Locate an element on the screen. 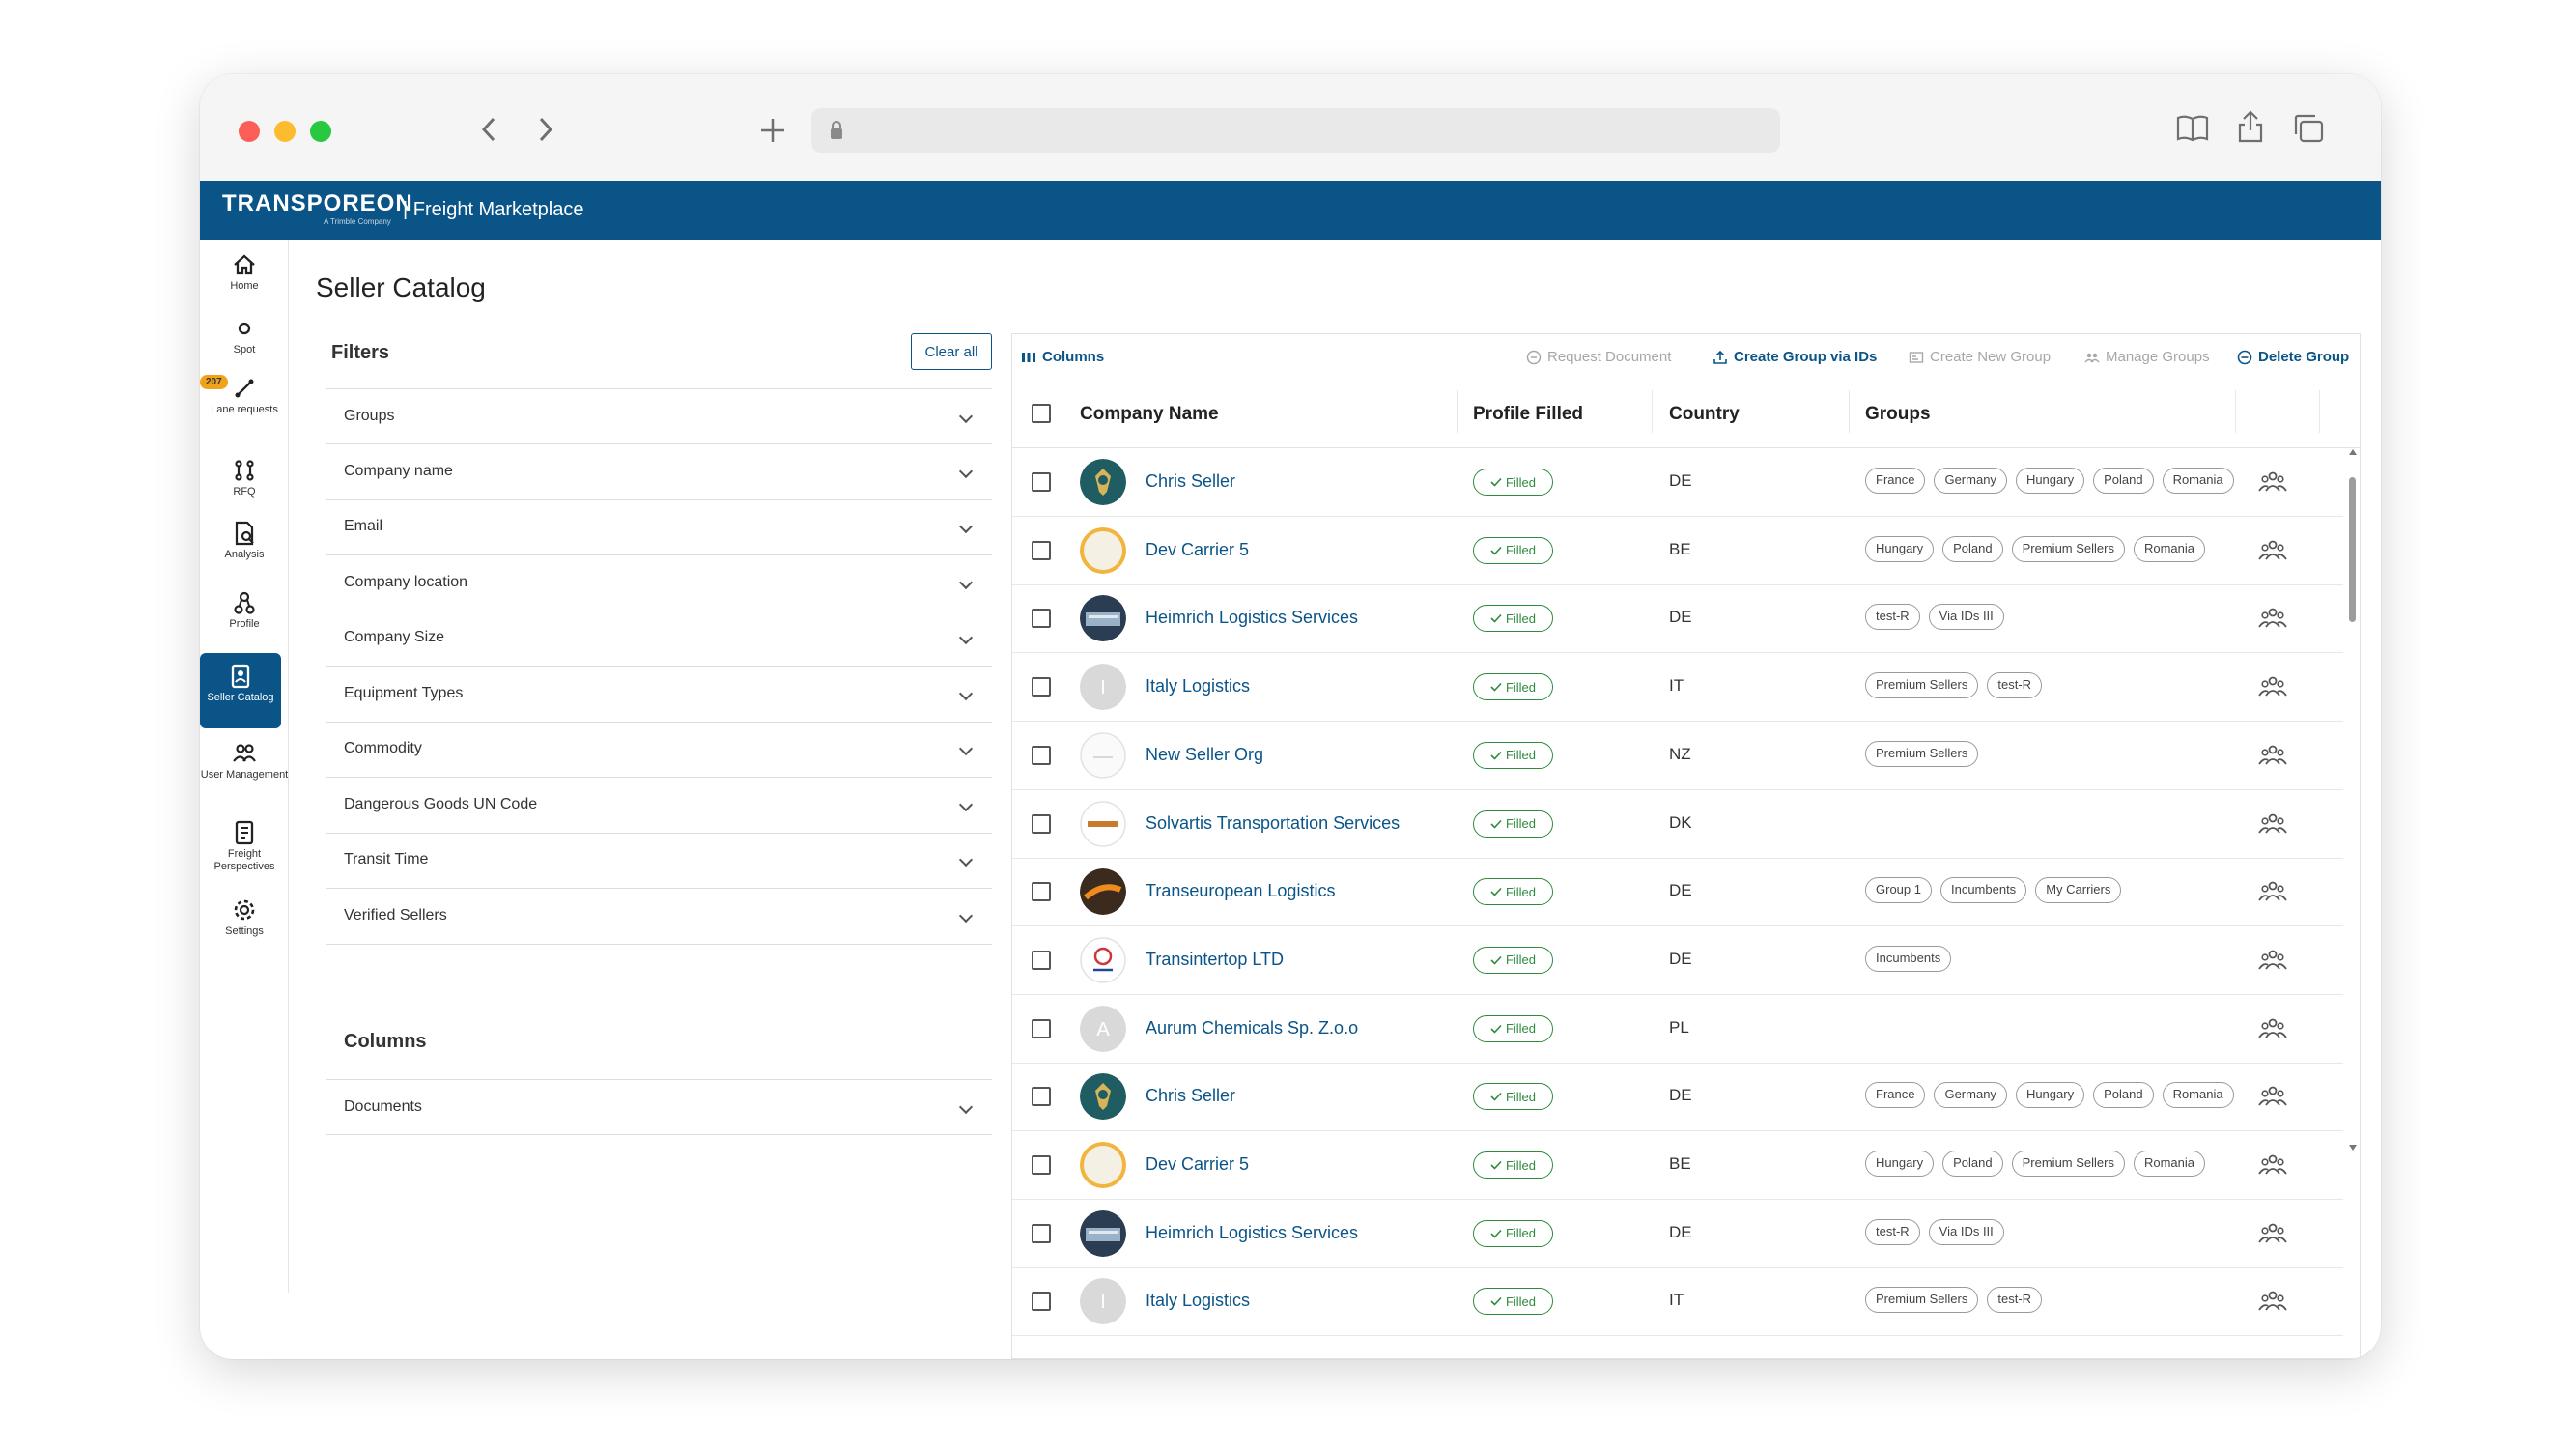 Image resolution: width=2576 pixels, height=1450 pixels. filter-documents: Documents is located at coordinates (659, 1107).